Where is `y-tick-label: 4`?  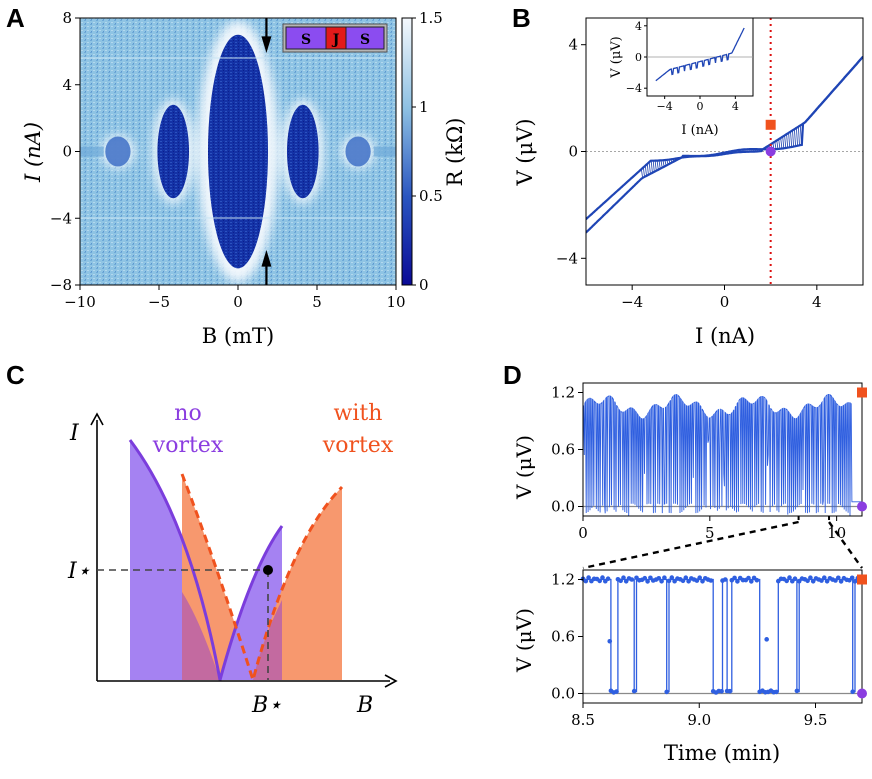
y-tick-label: 4 is located at coordinates (67, 85).